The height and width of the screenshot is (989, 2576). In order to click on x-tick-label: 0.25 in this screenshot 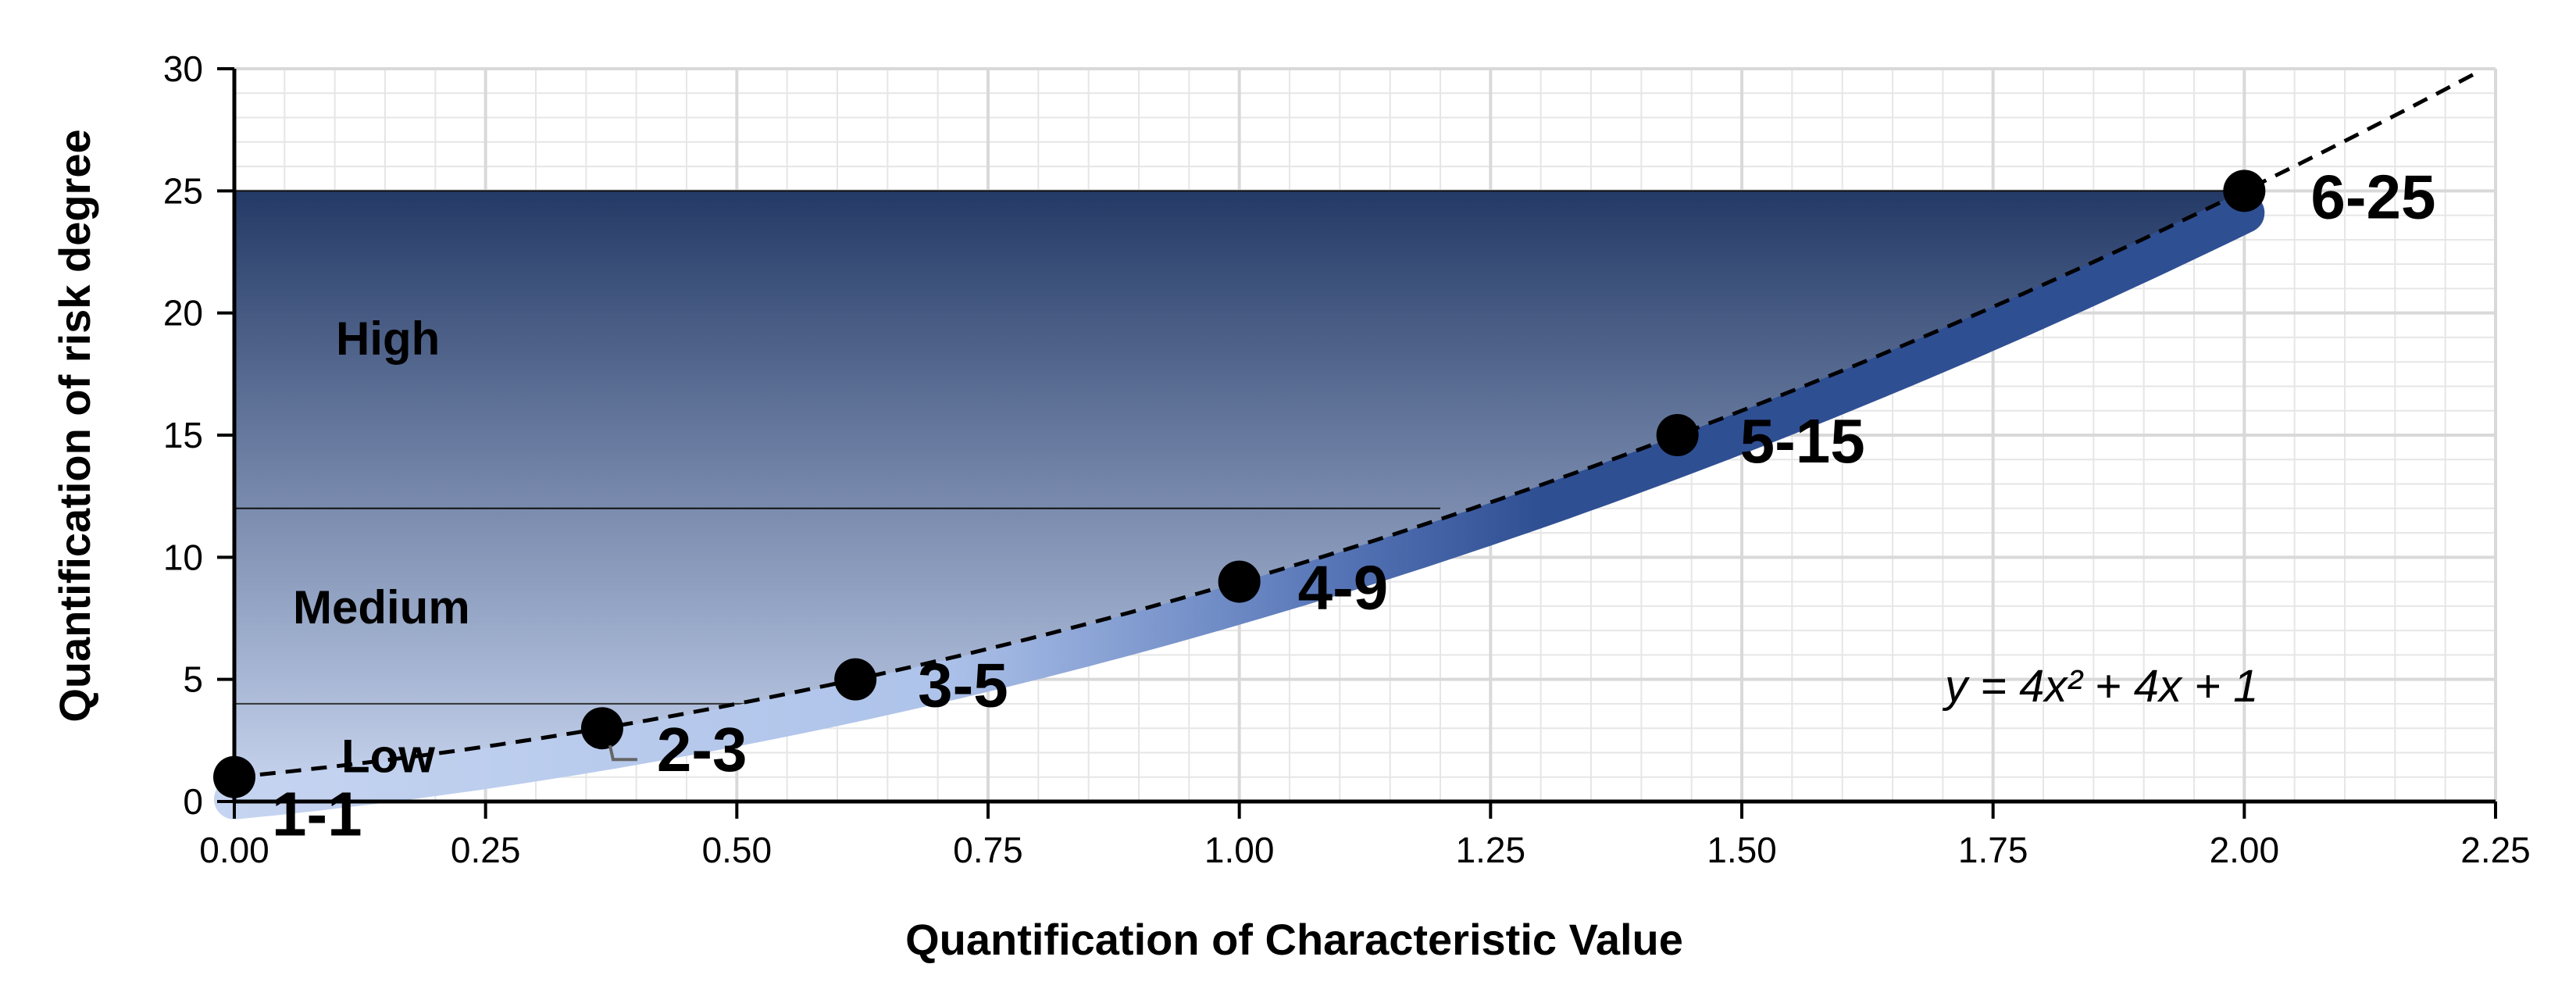, I will do `click(486, 850)`.